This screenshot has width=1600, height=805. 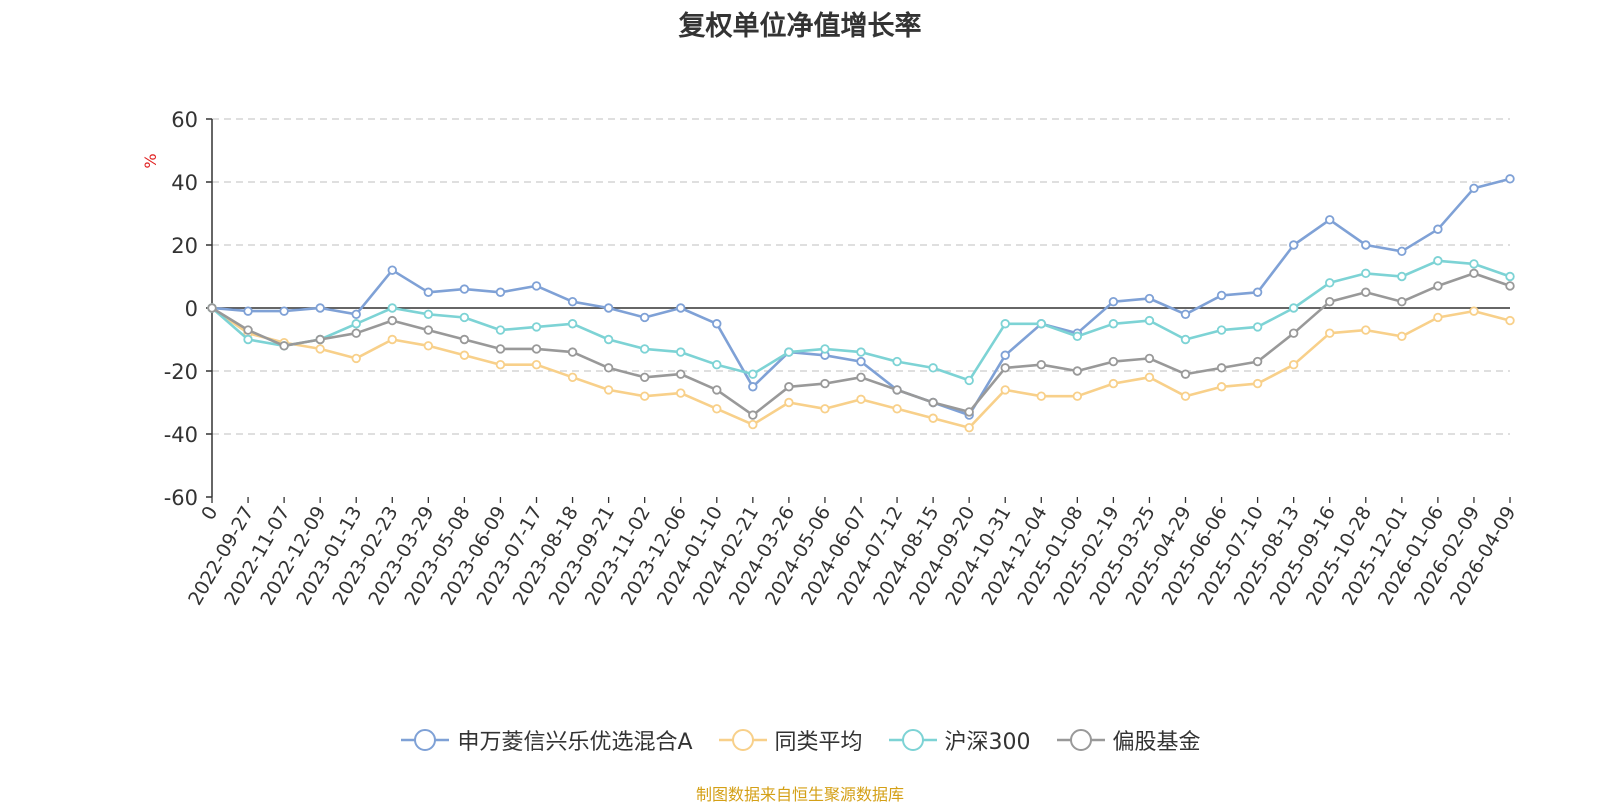 I want to click on legend-item: 沪深300, so click(x=959, y=740).